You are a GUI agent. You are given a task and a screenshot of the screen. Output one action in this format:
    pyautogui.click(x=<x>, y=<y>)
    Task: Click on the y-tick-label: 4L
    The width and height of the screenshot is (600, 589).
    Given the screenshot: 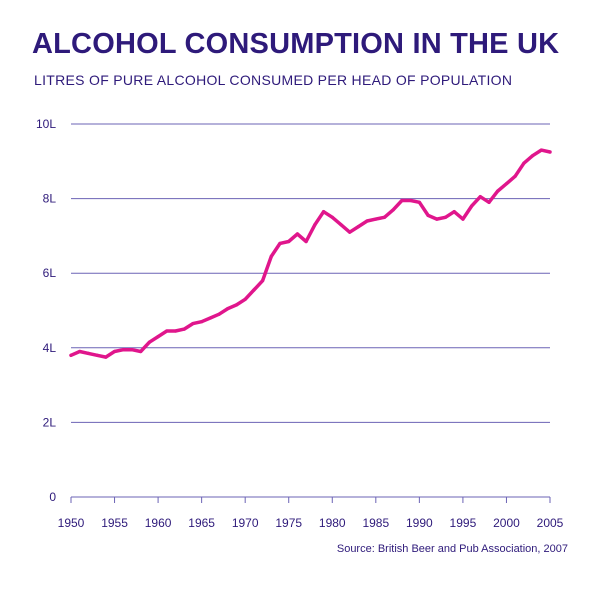 What is the action you would take?
    pyautogui.click(x=50, y=348)
    